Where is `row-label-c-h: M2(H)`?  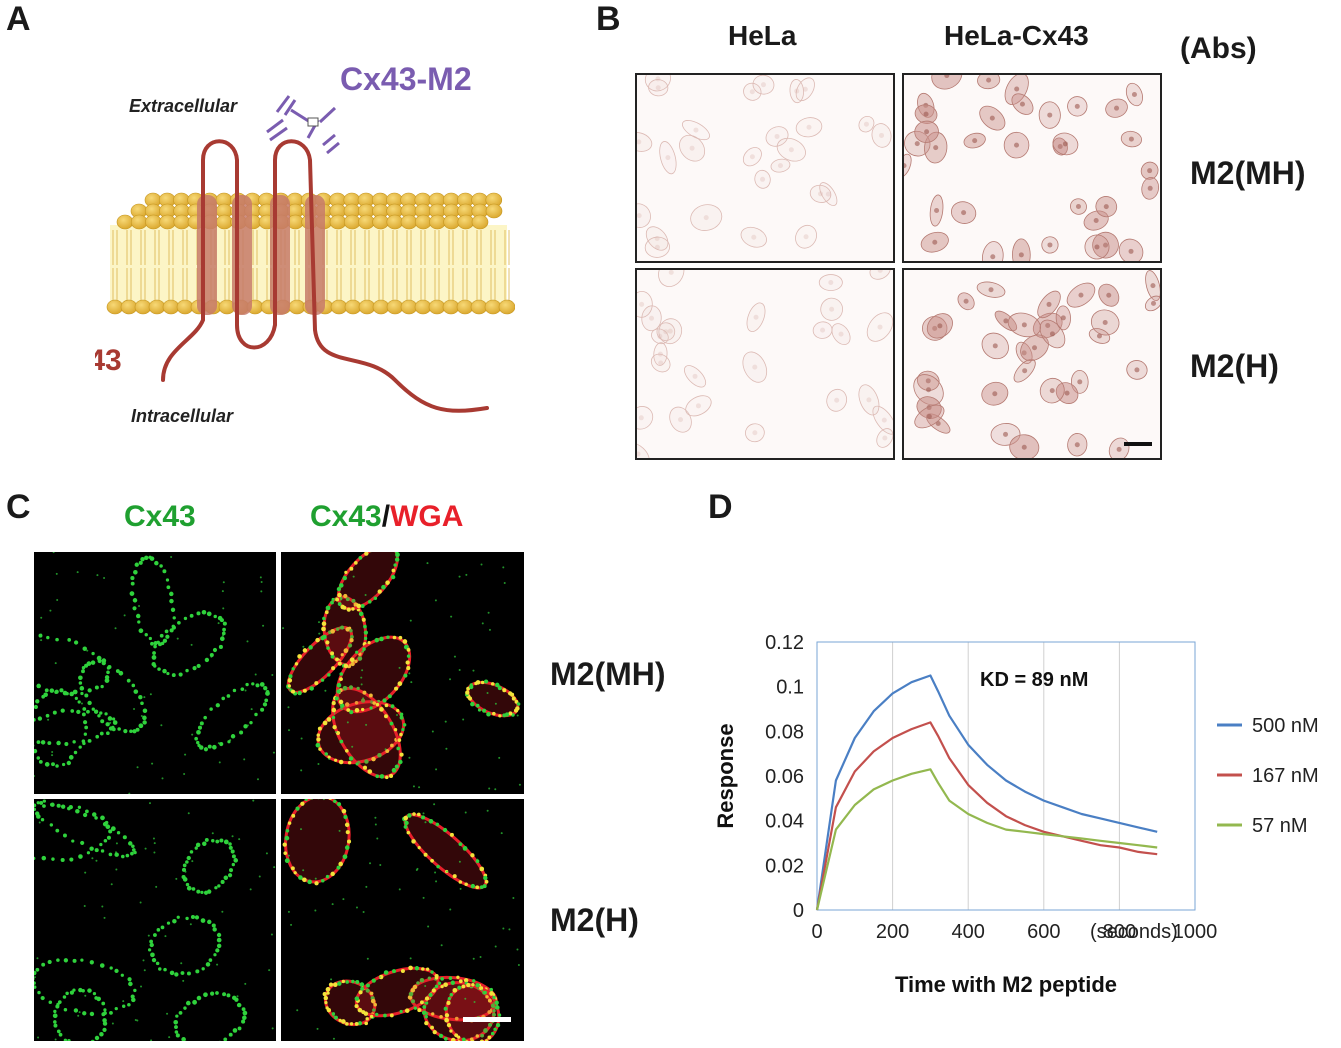 row-label-c-h: M2(H) is located at coordinates (594, 920).